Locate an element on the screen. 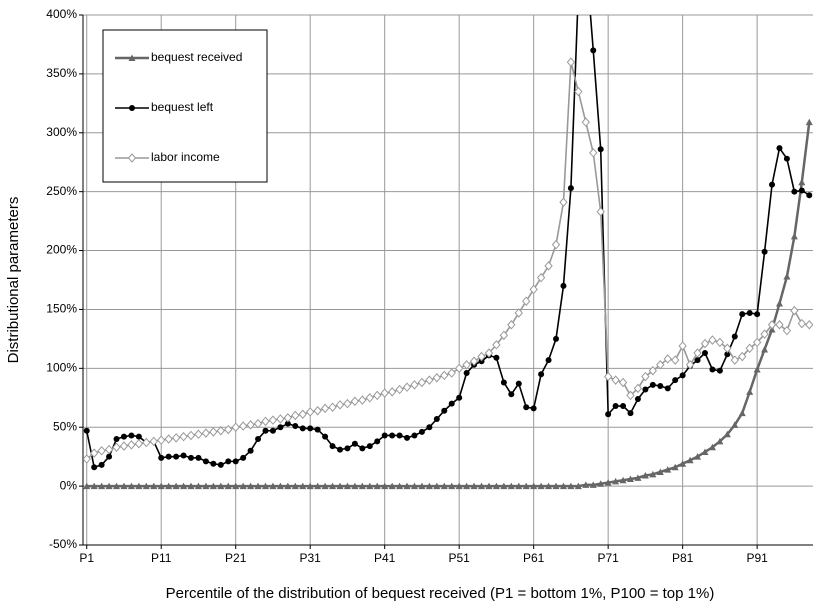 The image size is (813, 610). legend-marker is located at coordinates (132, 57).